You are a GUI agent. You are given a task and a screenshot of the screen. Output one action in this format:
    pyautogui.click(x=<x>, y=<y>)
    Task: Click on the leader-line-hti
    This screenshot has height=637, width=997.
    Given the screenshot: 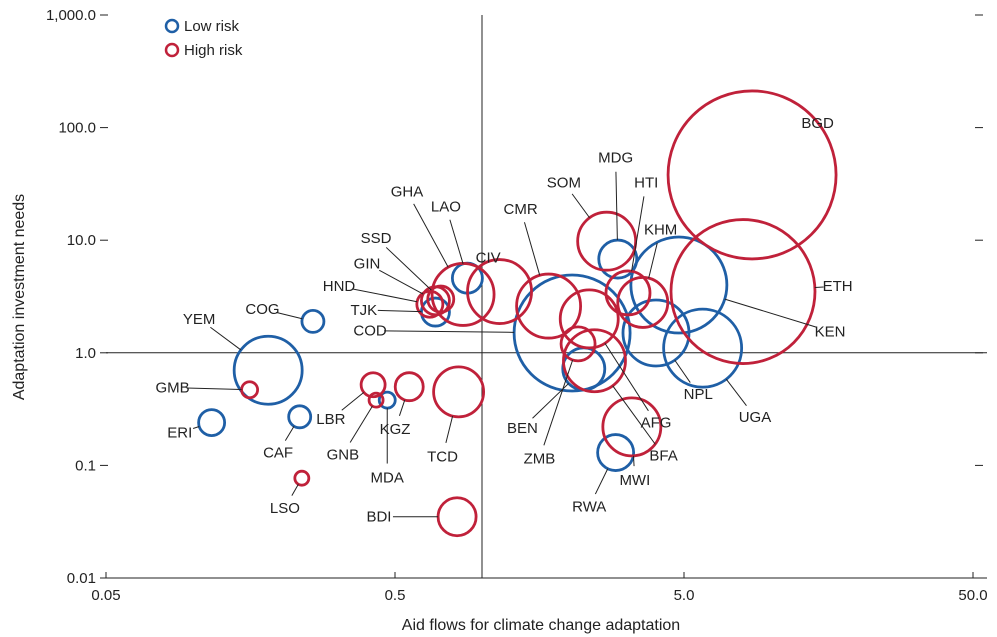 What is the action you would take?
    pyautogui.click(x=638, y=234)
    